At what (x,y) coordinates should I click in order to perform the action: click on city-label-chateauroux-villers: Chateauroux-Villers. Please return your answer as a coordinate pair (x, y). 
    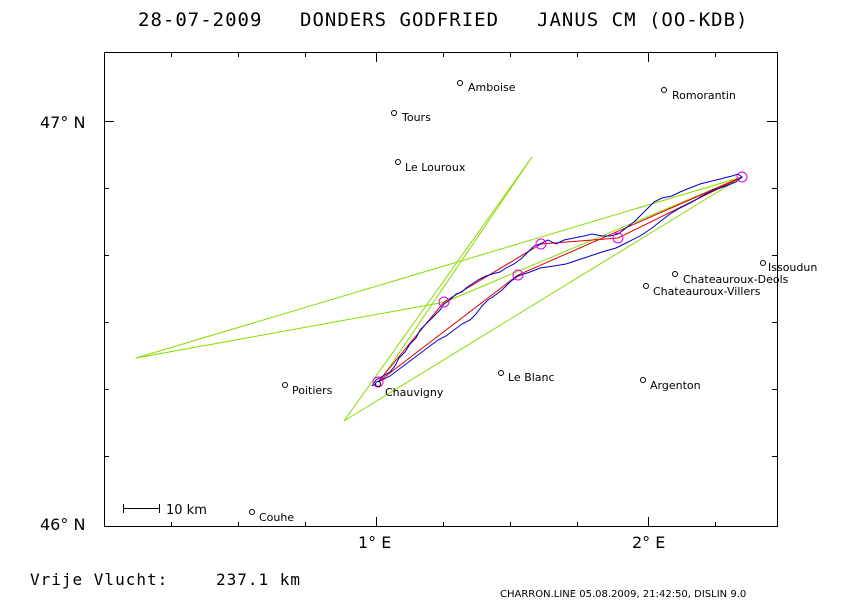
    Looking at the image, I should click on (707, 291).